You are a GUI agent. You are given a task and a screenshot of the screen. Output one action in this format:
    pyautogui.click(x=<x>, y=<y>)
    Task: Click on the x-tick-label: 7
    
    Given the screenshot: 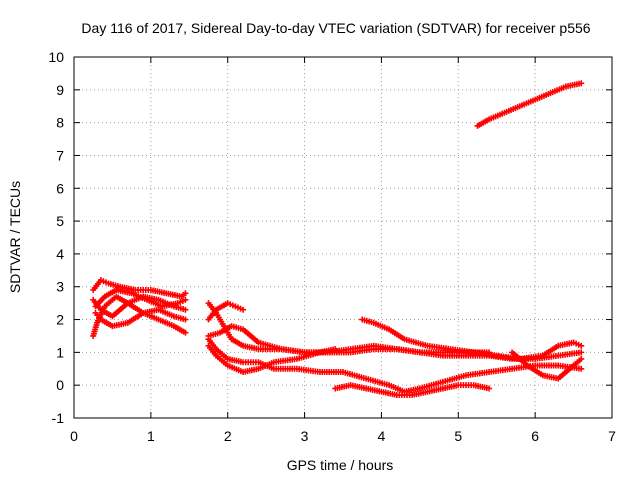 What is the action you would take?
    pyautogui.click(x=612, y=436)
    